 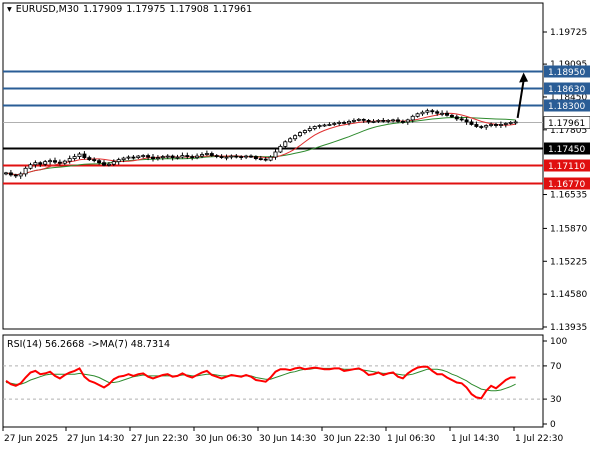 I want to click on symbol-dropdown-icon: ▾, so click(x=9, y=9).